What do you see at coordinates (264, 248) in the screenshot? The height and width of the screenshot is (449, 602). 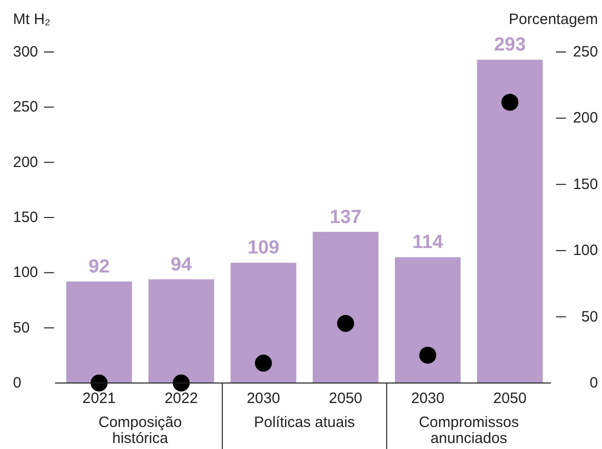 I see `data-label: 109` at bounding box center [264, 248].